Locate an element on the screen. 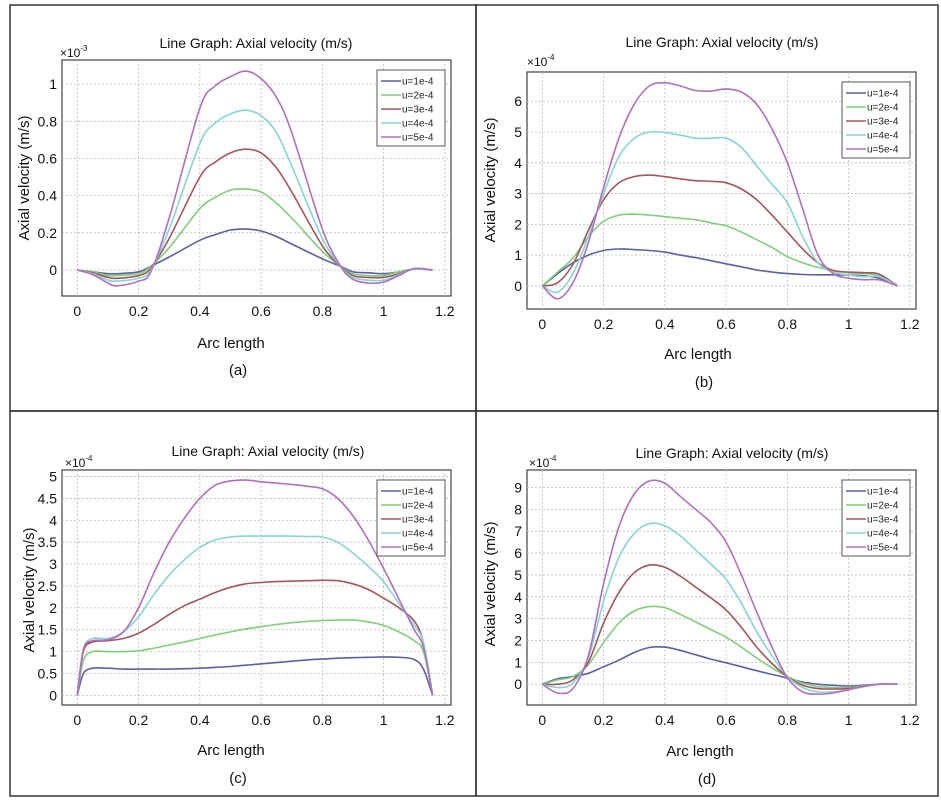 The width and height of the screenshot is (941, 800). panel-caption: (b) is located at coordinates (704, 382).